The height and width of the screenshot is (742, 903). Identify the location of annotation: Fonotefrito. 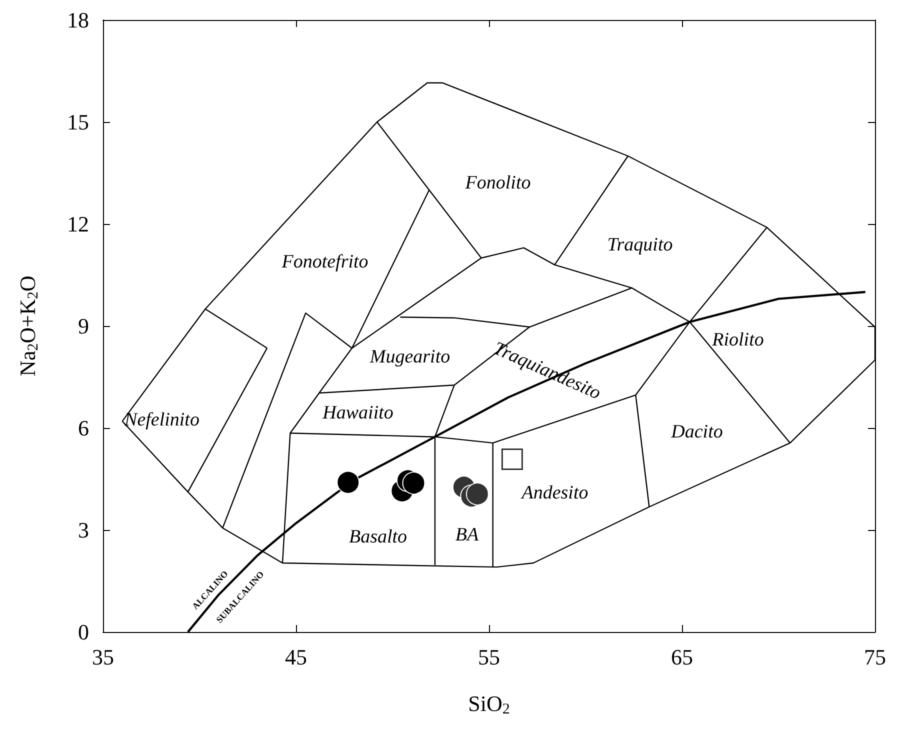
(324, 262).